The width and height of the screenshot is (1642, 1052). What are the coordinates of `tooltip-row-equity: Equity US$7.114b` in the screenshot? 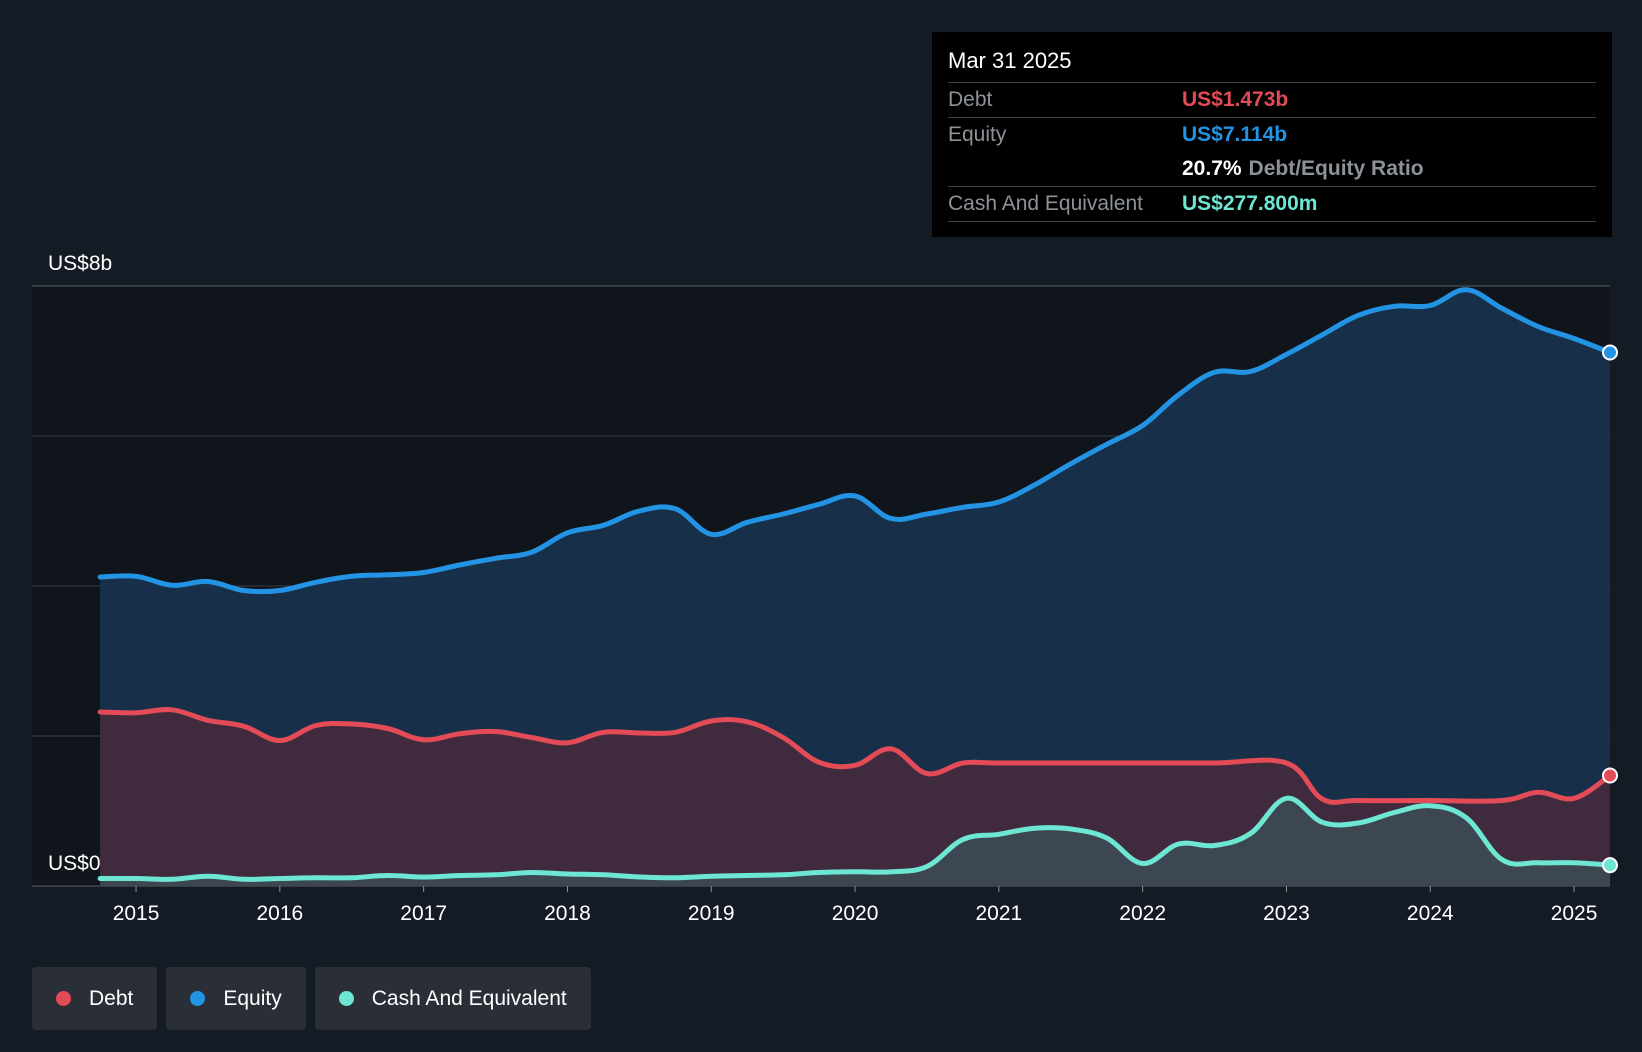 It's located at (1272, 134).